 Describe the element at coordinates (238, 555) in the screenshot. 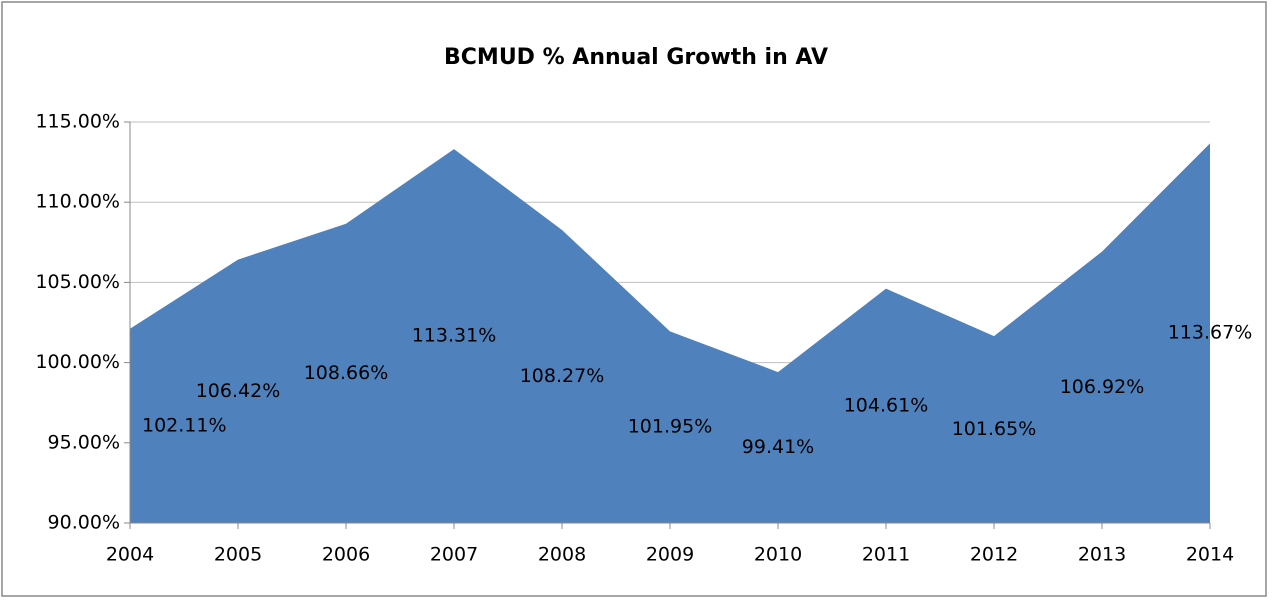

I see `x-tick-label: 2005` at that location.